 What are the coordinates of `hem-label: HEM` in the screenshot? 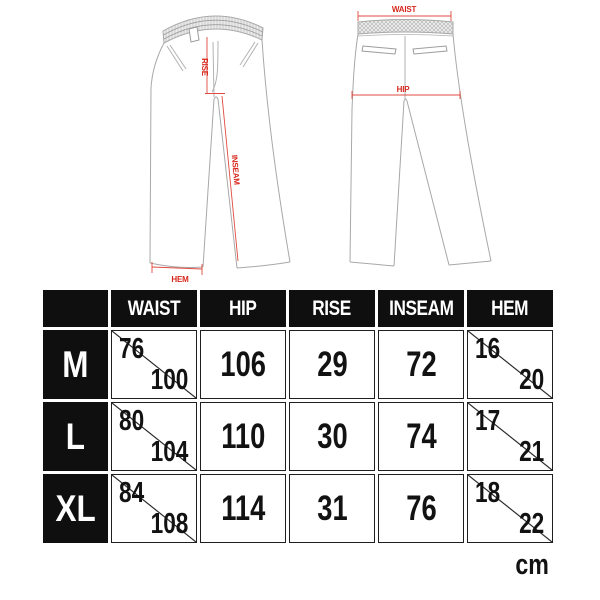 It's located at (180, 279).